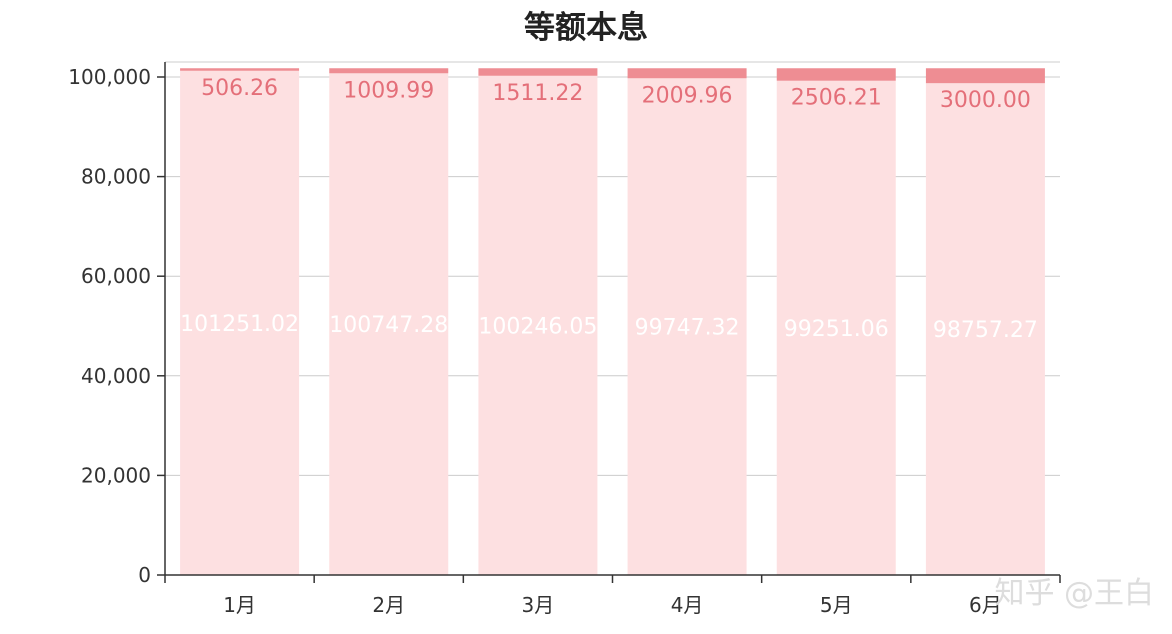 The height and width of the screenshot is (634, 1172). Describe the element at coordinates (116, 475) in the screenshot. I see `y-tick-label: 20,000` at that location.